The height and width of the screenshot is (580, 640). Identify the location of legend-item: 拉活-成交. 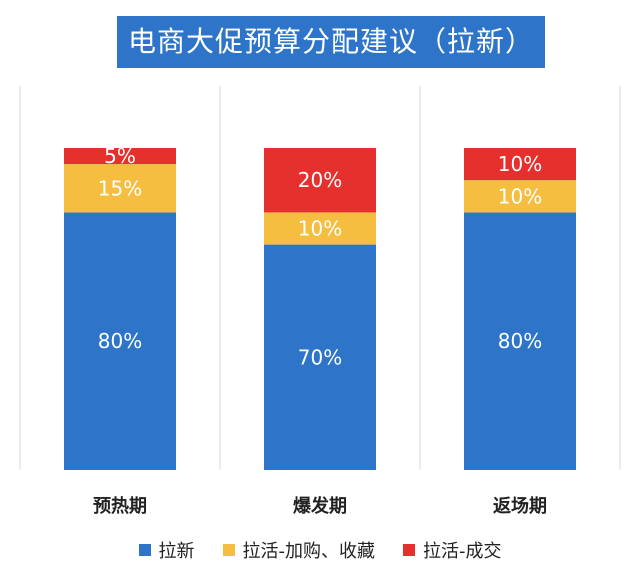
(452, 550).